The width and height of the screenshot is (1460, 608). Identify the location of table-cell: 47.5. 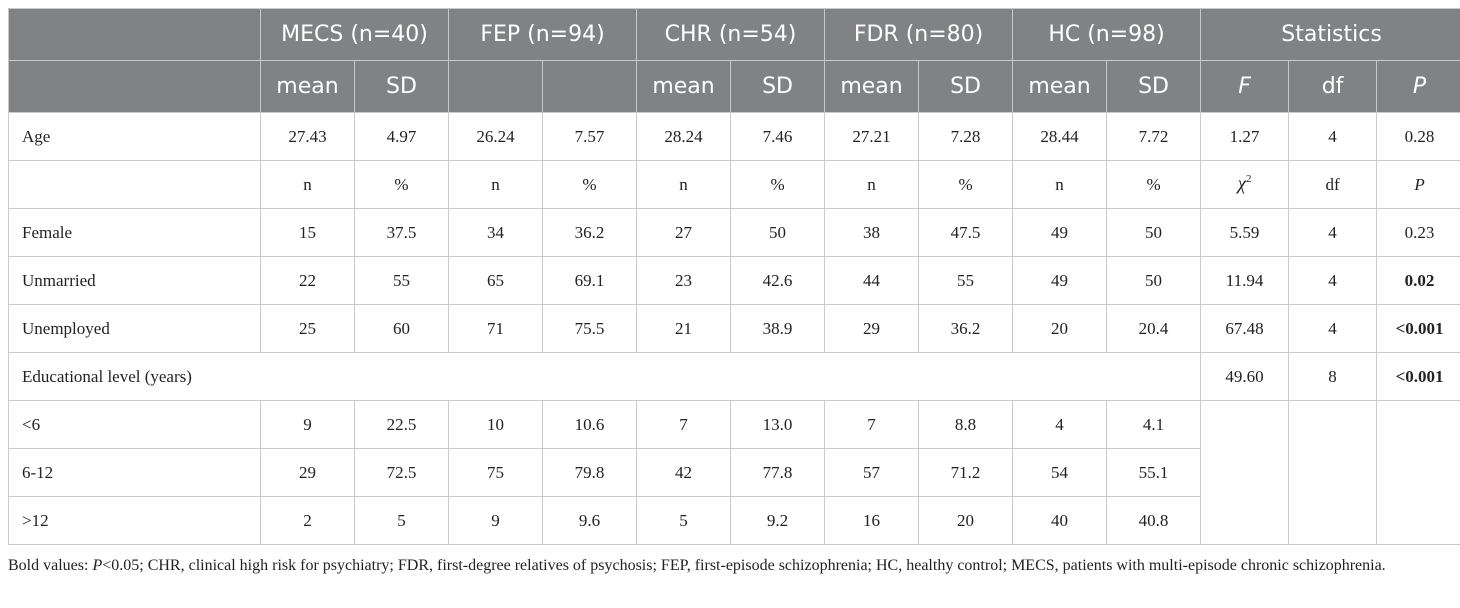
(966, 232).